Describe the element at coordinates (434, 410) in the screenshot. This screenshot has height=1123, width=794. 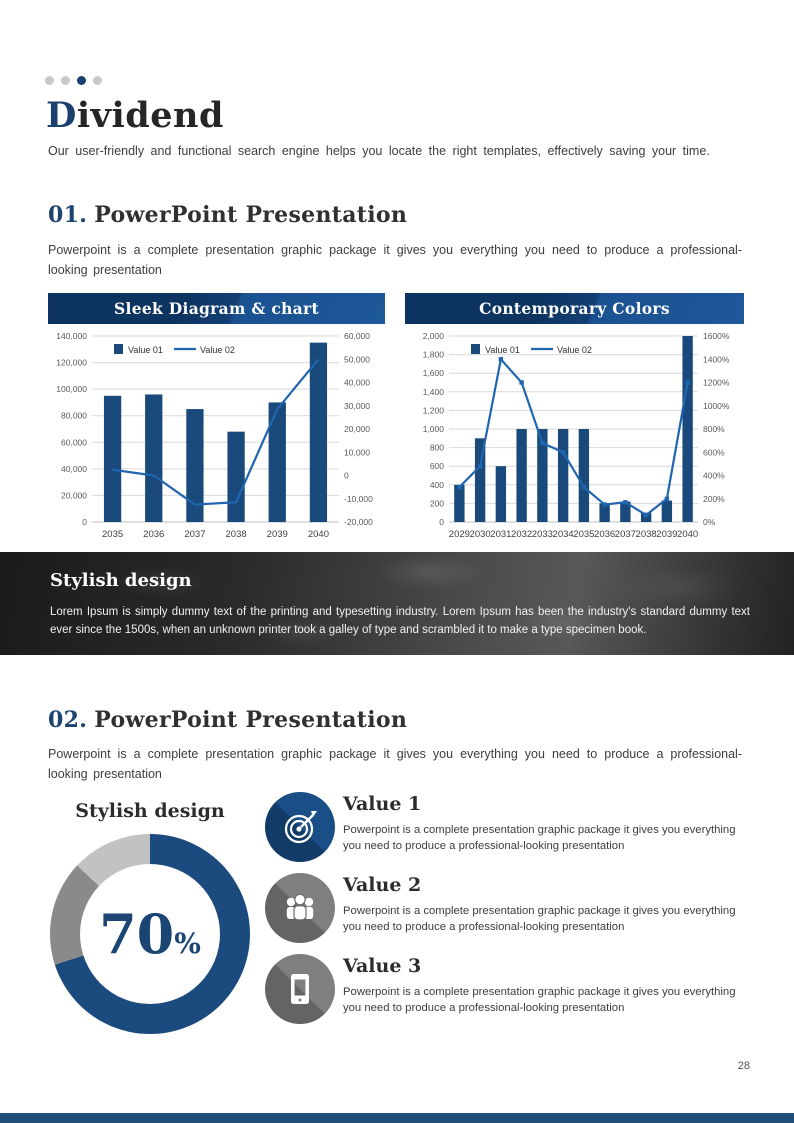
I see `svg-text: 1,200` at that location.